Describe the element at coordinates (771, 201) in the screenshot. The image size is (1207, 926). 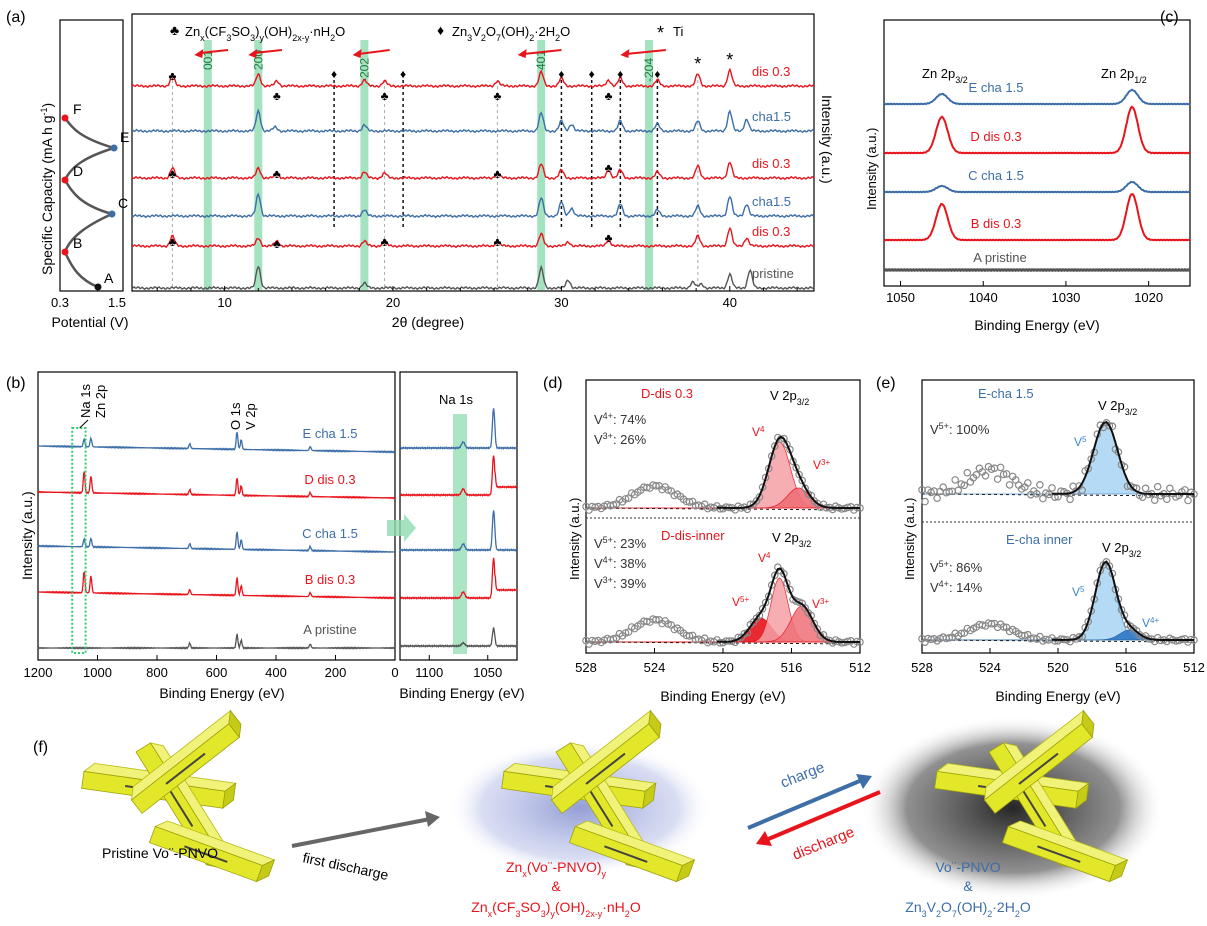
I see `trace-label: cha1.5` at that location.